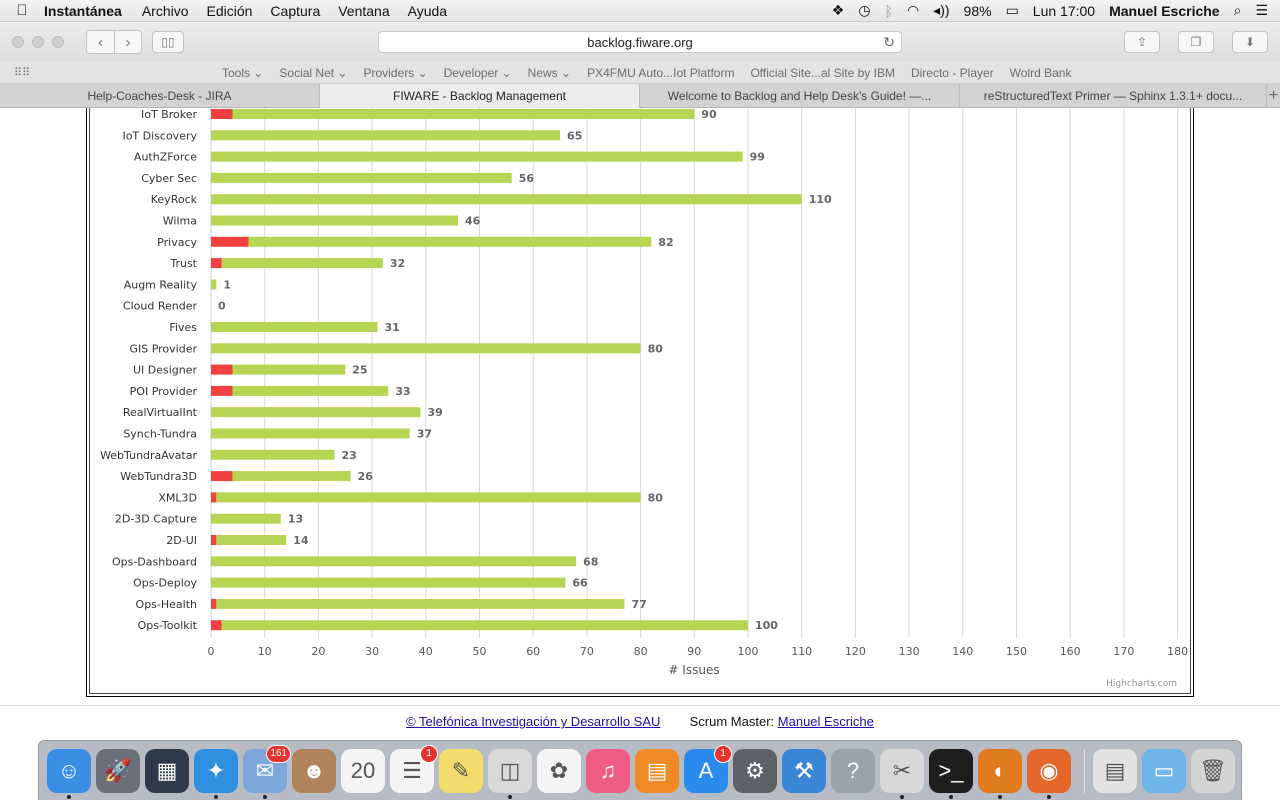  I want to click on downloads-button: ⬇, so click(1250, 42).